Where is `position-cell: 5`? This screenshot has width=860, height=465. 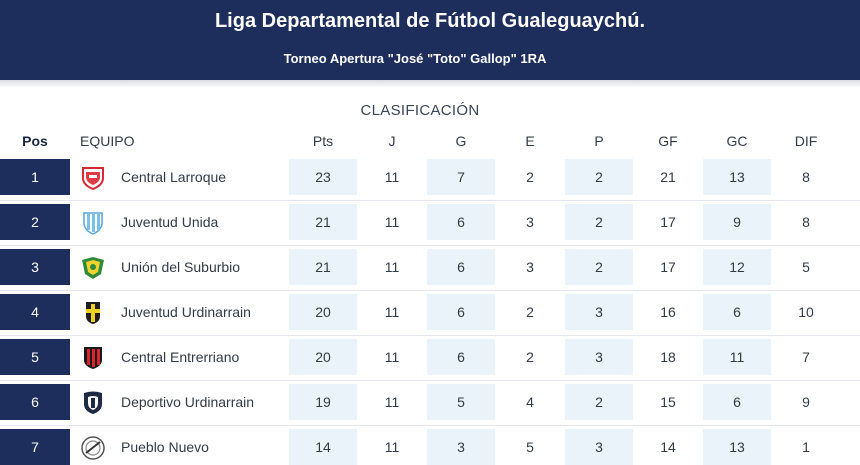 position-cell: 5 is located at coordinates (35, 357).